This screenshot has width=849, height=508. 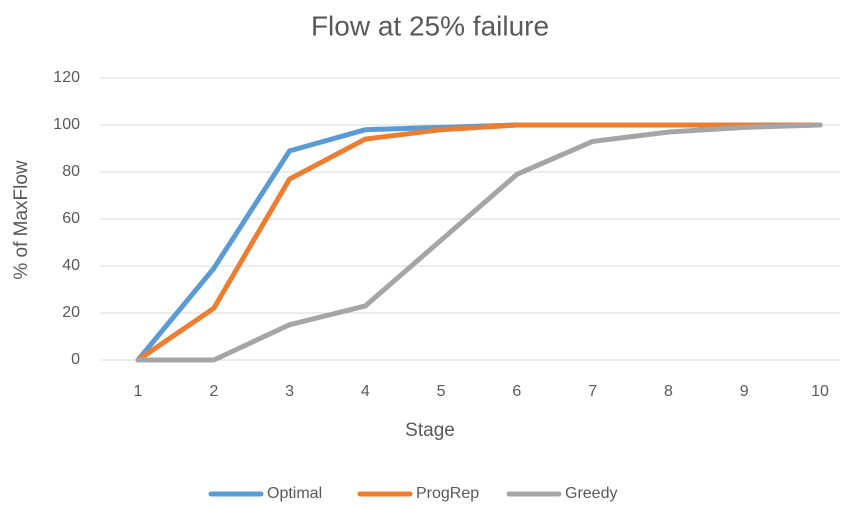 I want to click on x-tick-label: 6, so click(x=516, y=391).